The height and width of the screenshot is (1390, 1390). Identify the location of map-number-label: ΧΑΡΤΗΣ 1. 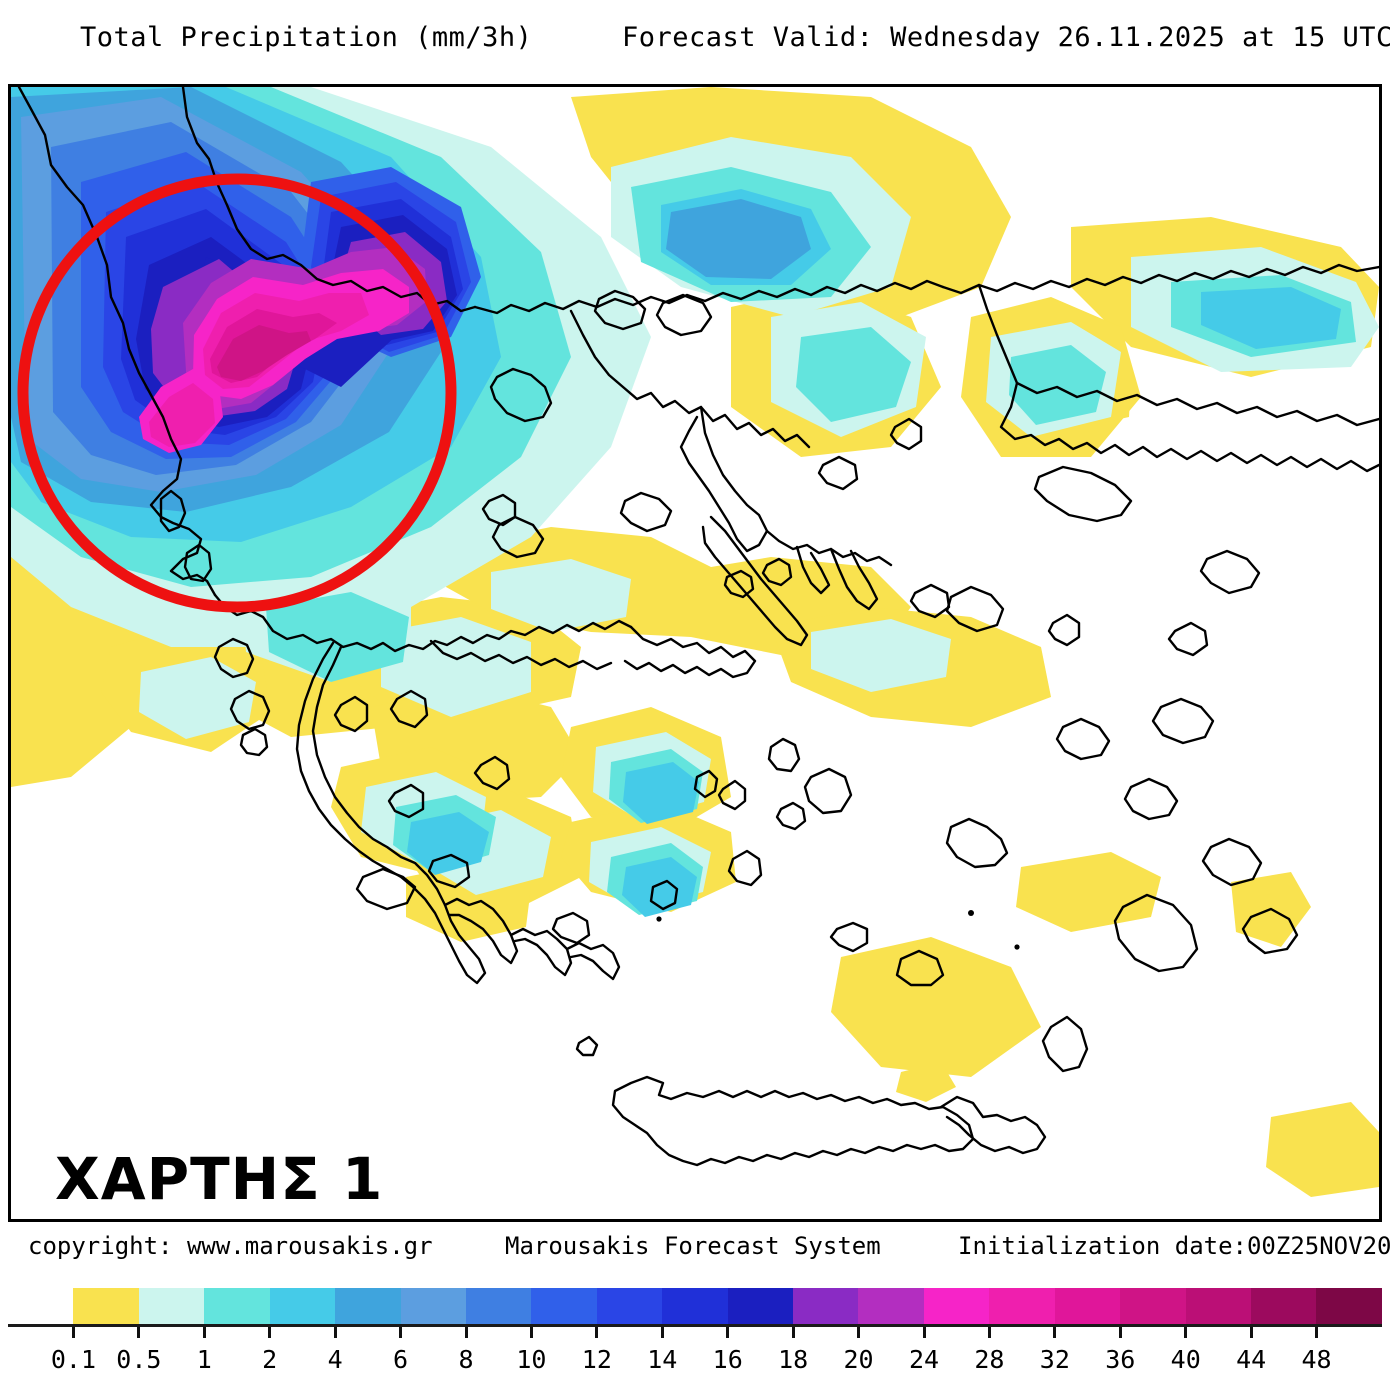
(219, 1179).